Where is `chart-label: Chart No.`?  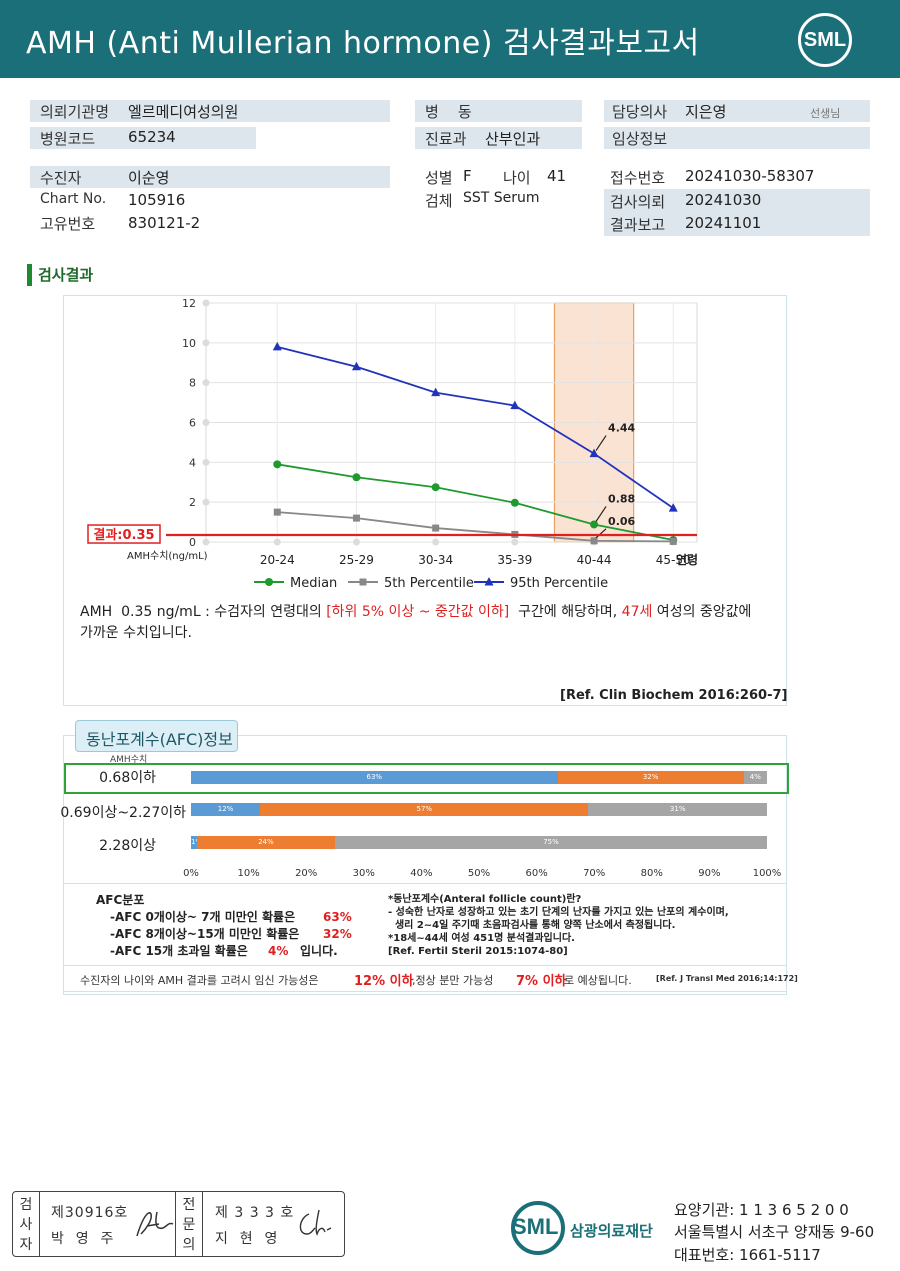
chart-label: Chart No. is located at coordinates (73, 199).